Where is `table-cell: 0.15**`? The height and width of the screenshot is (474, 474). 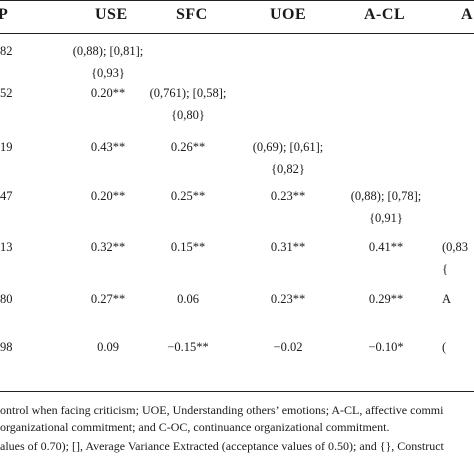 table-cell: 0.15** is located at coordinates (188, 247).